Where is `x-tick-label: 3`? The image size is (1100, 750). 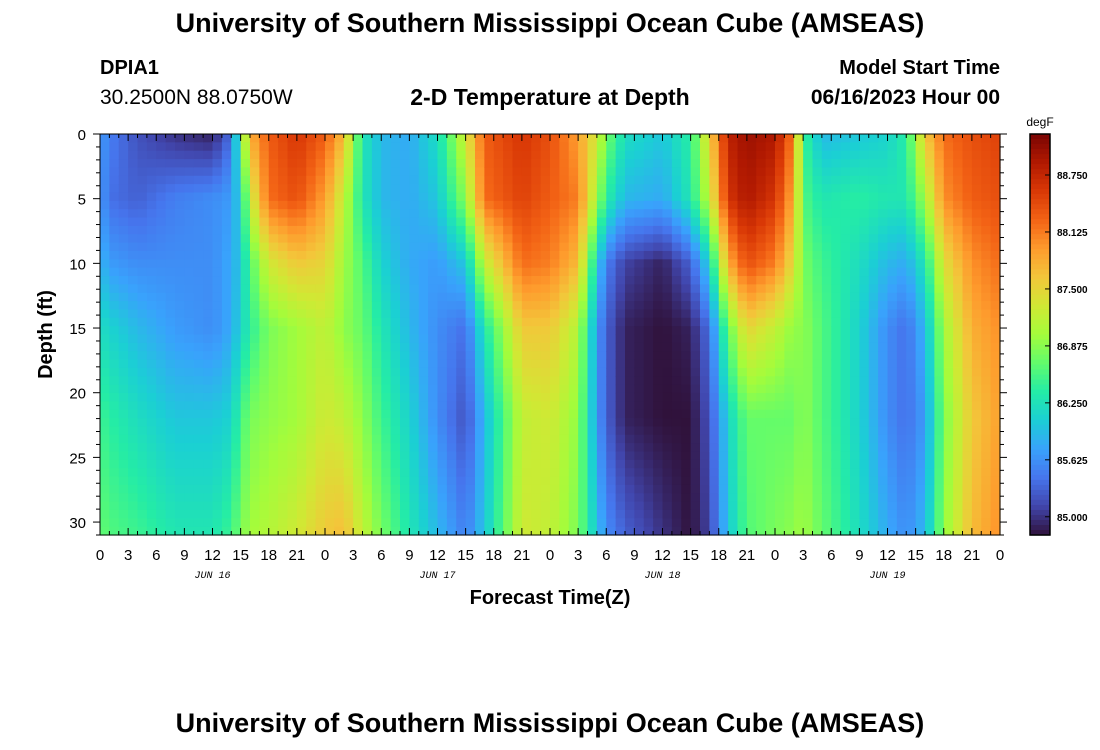 x-tick-label: 3 is located at coordinates (803, 555).